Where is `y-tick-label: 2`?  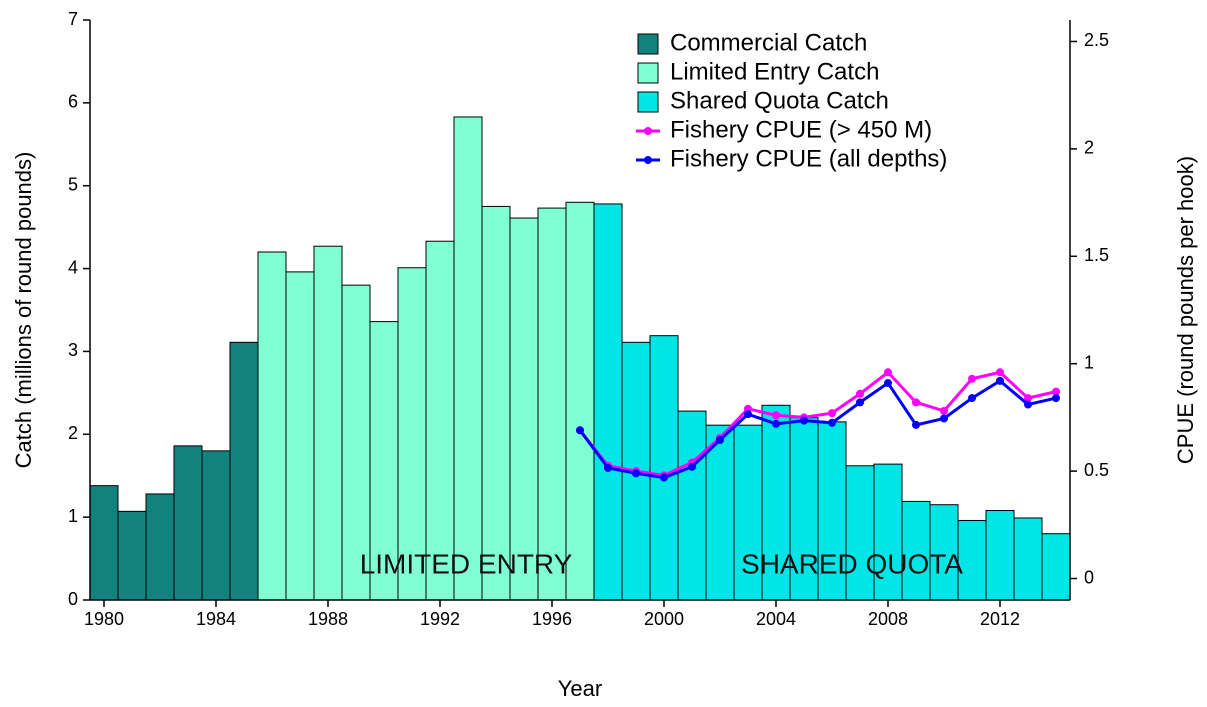 y-tick-label: 2 is located at coordinates (73, 433).